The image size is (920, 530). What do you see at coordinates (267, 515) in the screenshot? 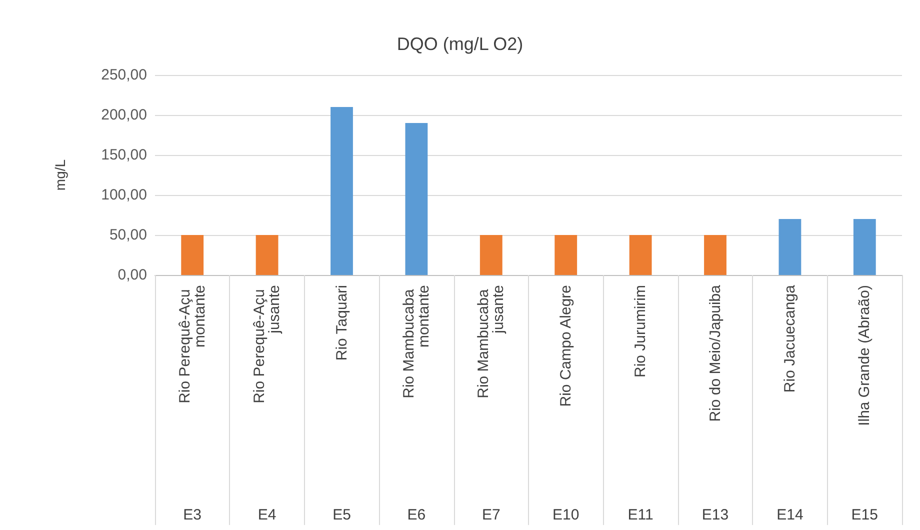
I see `text: E4` at bounding box center [267, 515].